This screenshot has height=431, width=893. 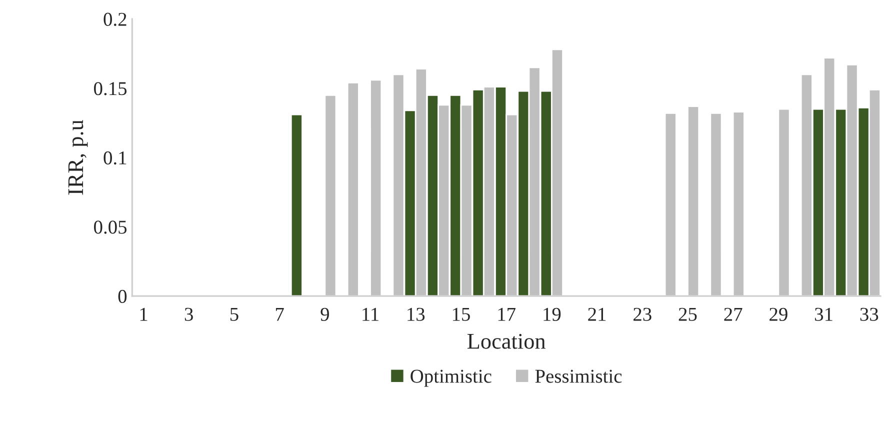 What do you see at coordinates (370, 314) in the screenshot?
I see `x-tick-label: 11` at bounding box center [370, 314].